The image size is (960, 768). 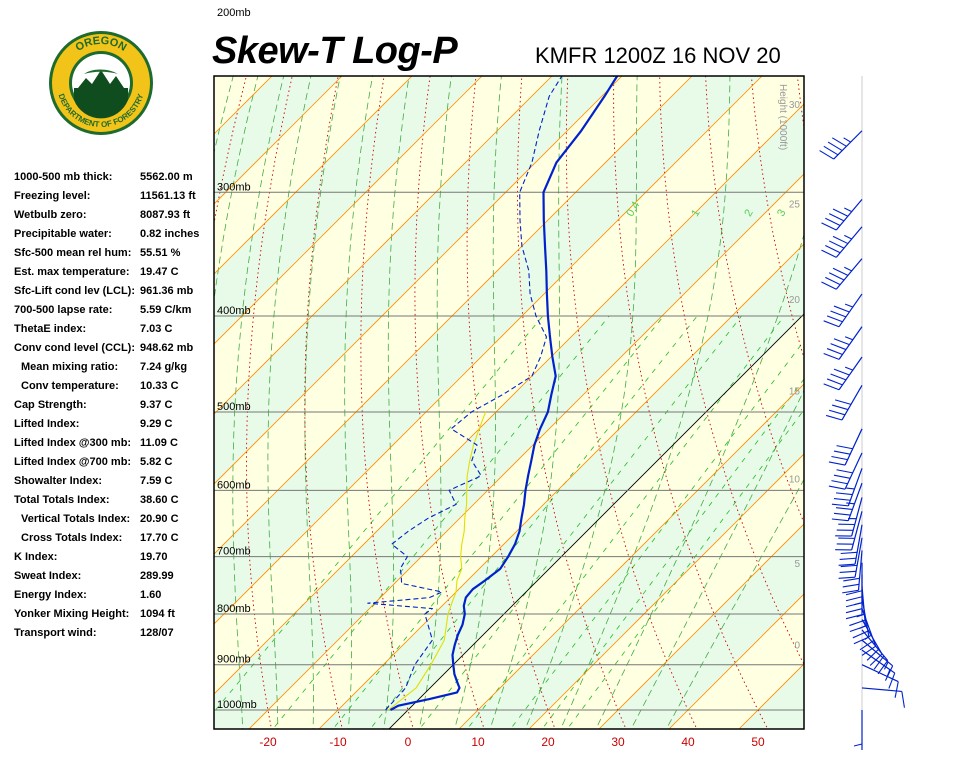 I want to click on index-label: 1000-500 mb thick:, so click(x=63, y=177).